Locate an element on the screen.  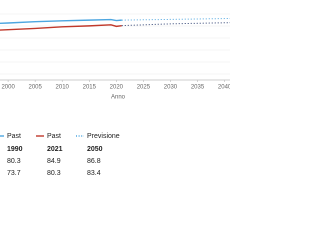
x-tick-label: 2015 is located at coordinates (90, 88).